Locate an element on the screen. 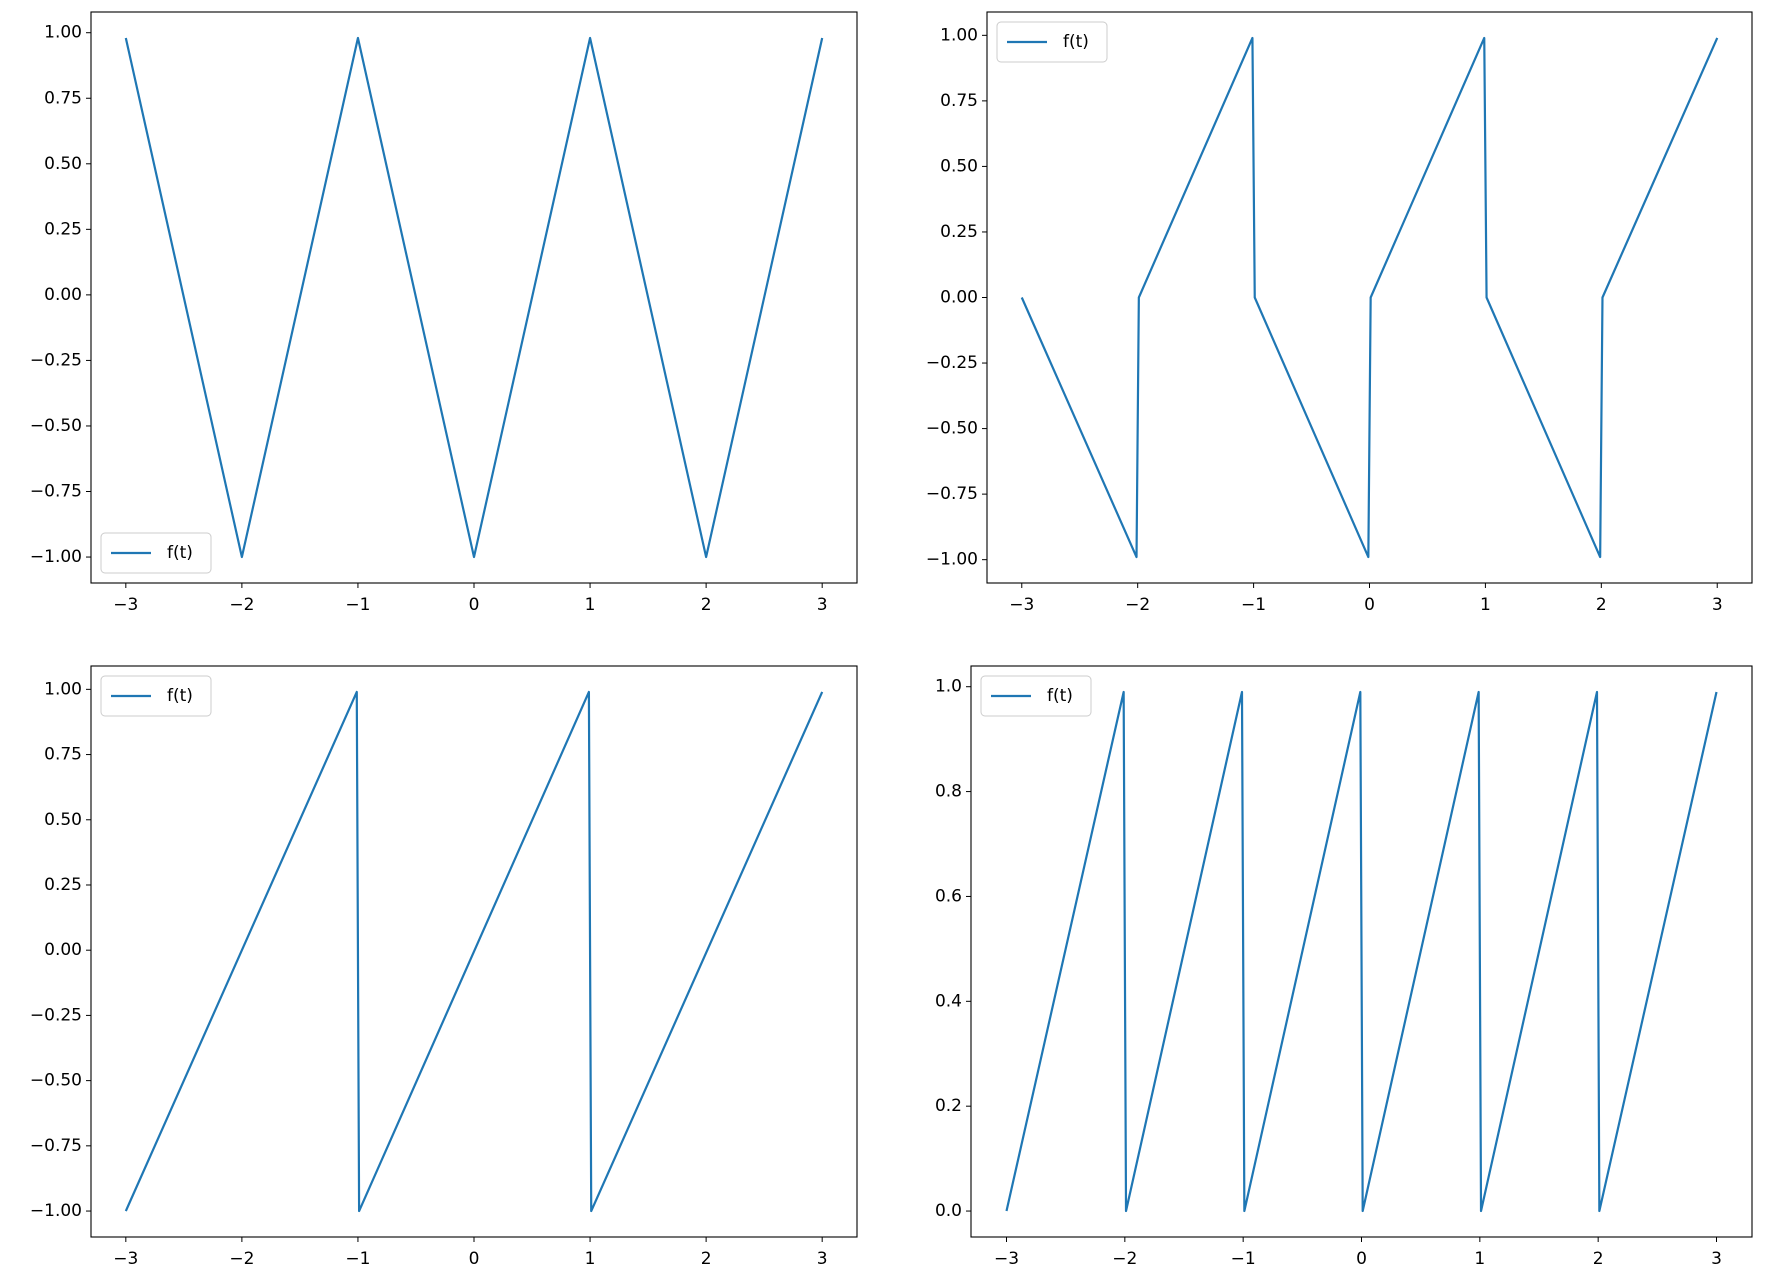 The image size is (1766, 1280). y-tick-label: 0.8 is located at coordinates (948, 792).